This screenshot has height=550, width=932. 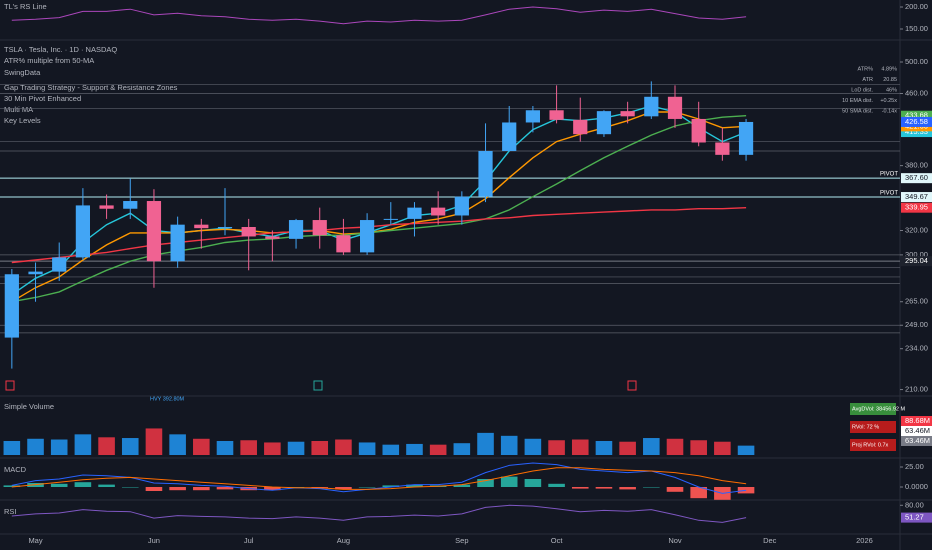 What do you see at coordinates (916, 389) in the screenshot?
I see `y-tick-label: 210.00` at bounding box center [916, 389].